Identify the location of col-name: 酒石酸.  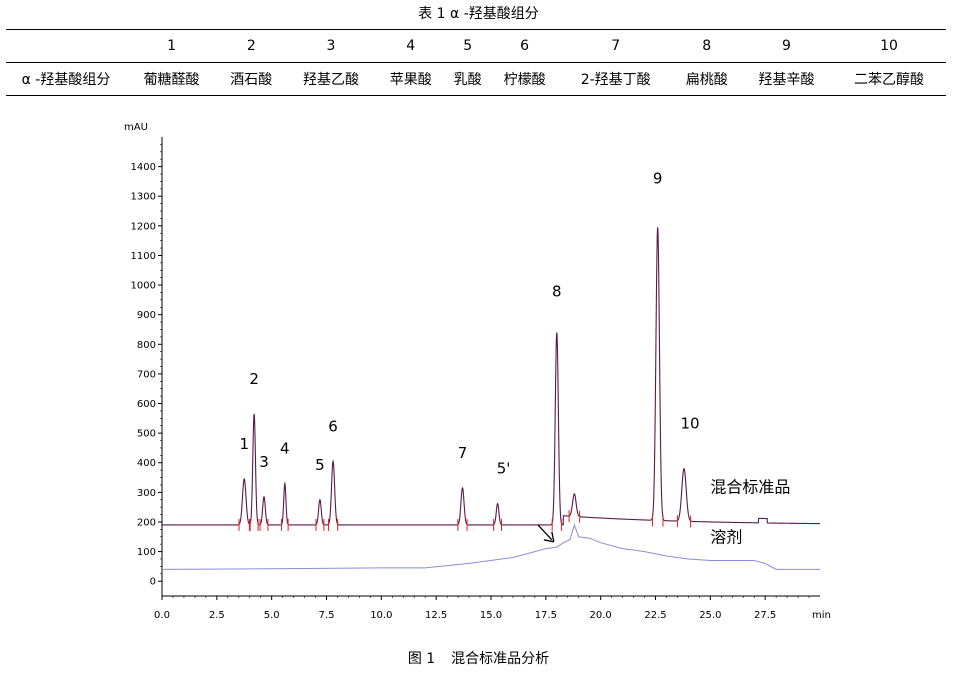
(251, 79).